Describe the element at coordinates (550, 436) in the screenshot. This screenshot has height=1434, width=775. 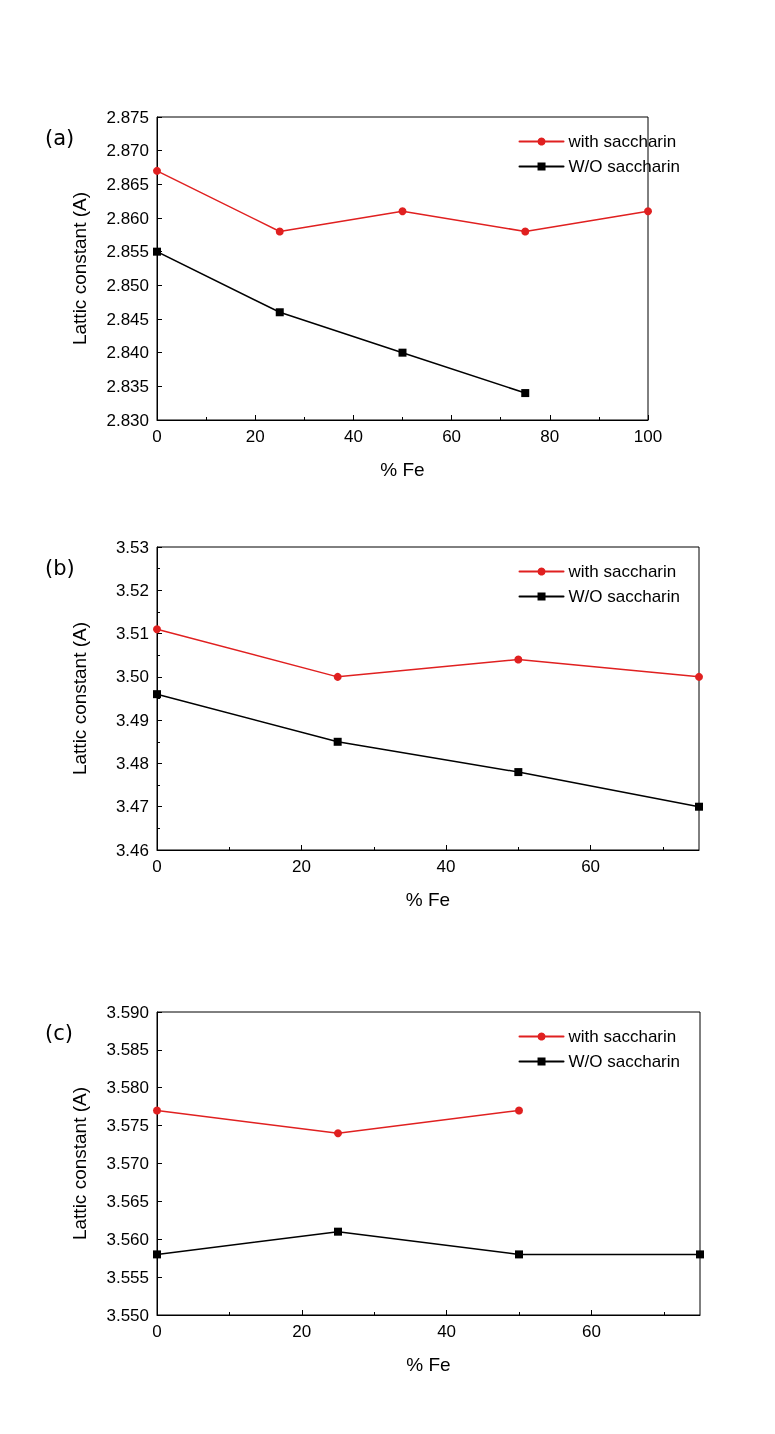
I see `x-tick-label: 80` at that location.